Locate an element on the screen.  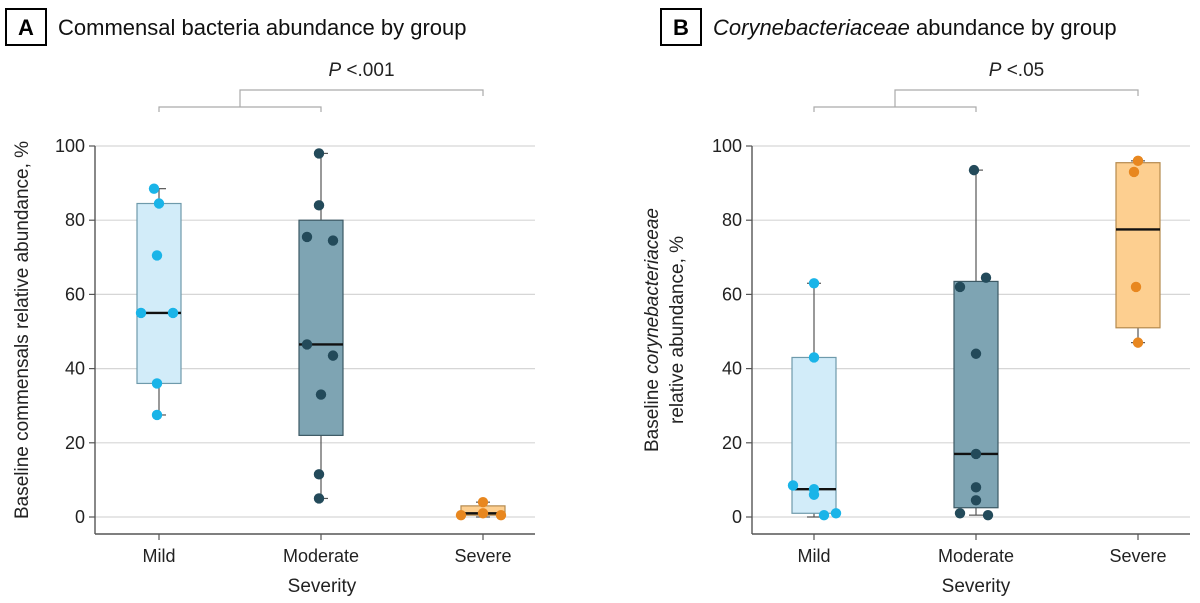
panel-b-bracket-left is located at coordinates (895, 109).